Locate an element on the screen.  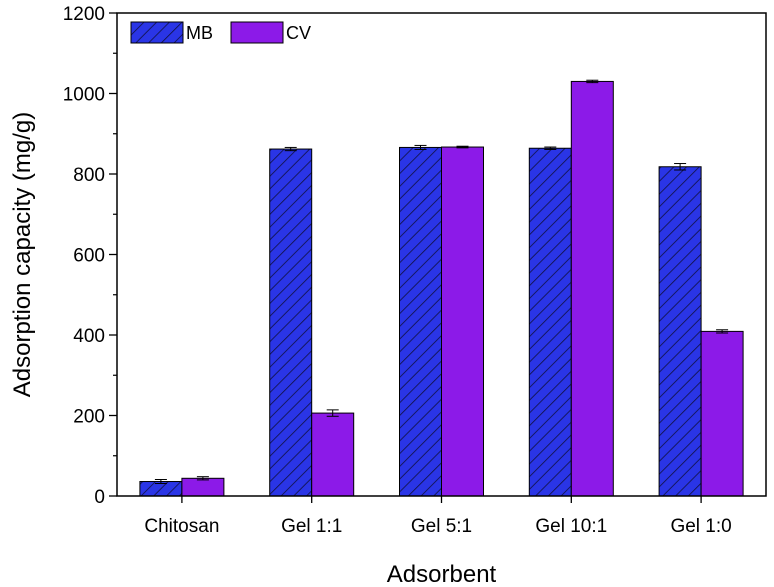
x-tick-label-3: Gel 5:1 is located at coordinates (441, 526).